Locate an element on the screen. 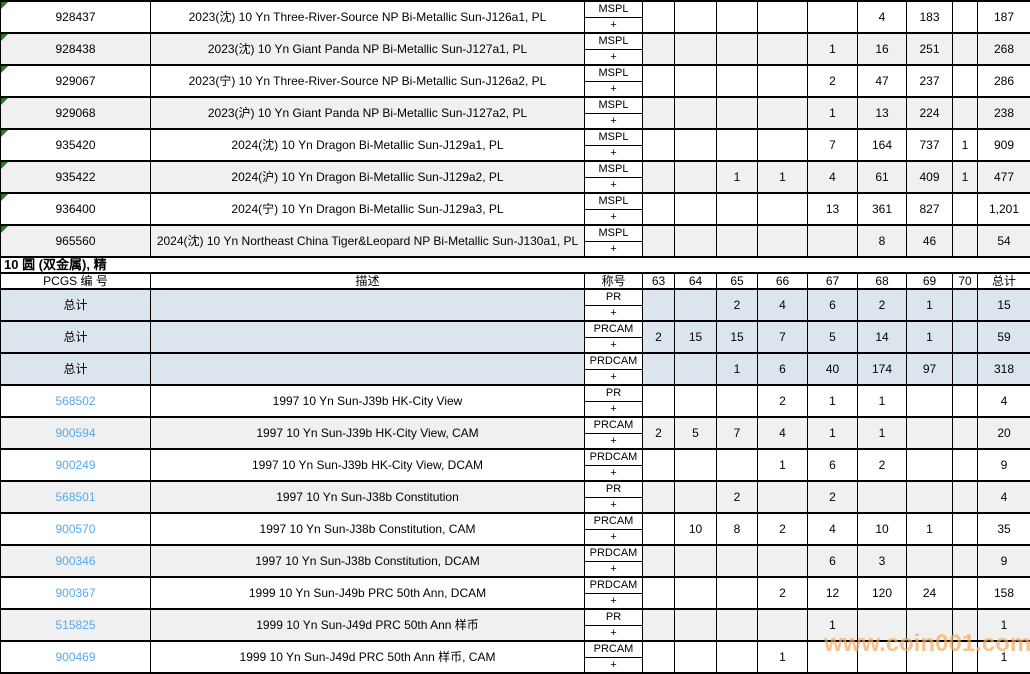 Image resolution: width=1030 pixels, height=674 pixels. pcgs-cell: 936400 is located at coordinates (75, 209).